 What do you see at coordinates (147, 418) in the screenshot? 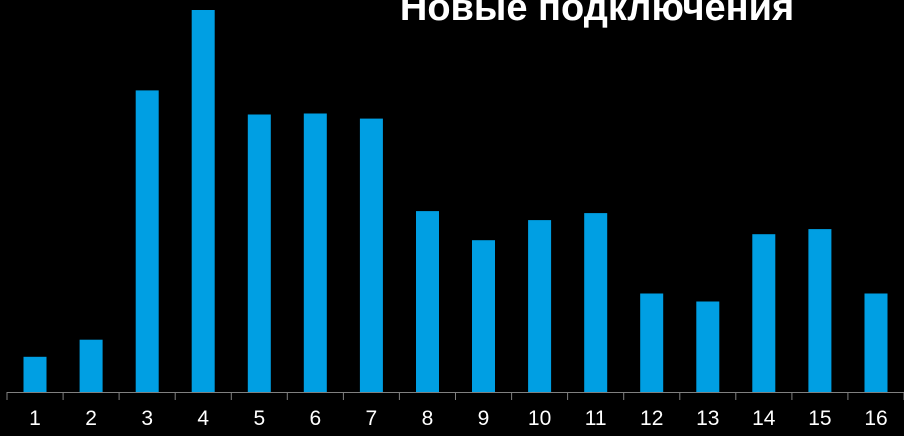
I see `x-tick-label: 3` at bounding box center [147, 418].